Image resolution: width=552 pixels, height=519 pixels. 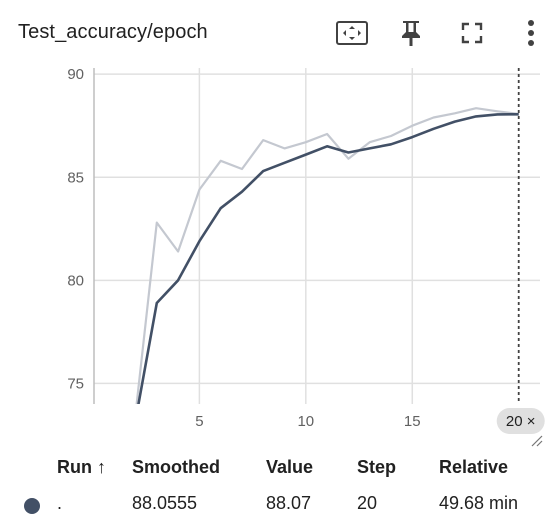 What do you see at coordinates (289, 503) in the screenshot?
I see `value-cell: 88.07` at bounding box center [289, 503].